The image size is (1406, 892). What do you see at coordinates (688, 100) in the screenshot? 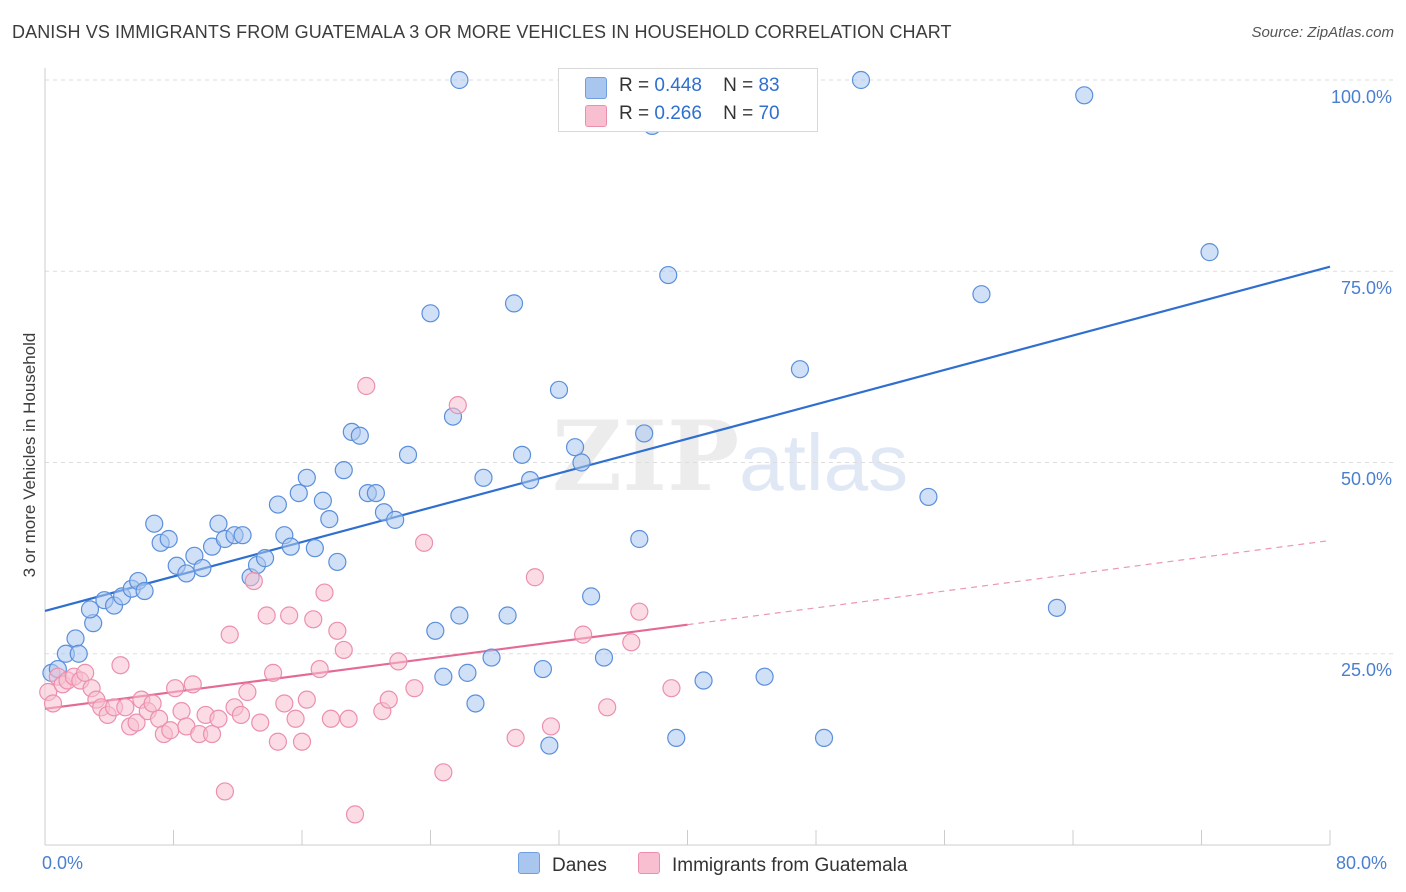
I see `stats-legend: R = 0.448 N = 83 R = 0.266 N = 70` at bounding box center [688, 100].